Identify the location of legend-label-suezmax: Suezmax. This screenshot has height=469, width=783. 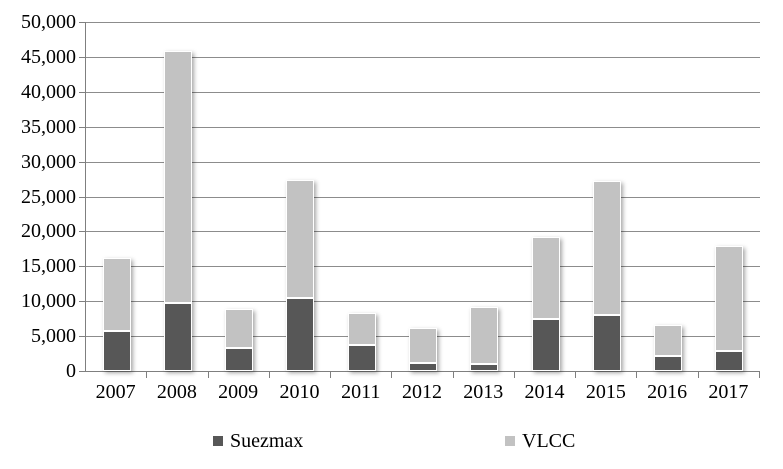
(267, 441).